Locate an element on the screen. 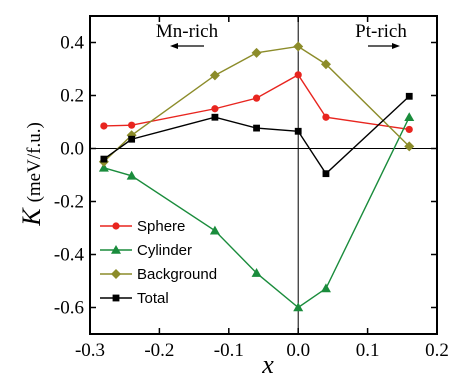  y-axis-symbol: K is located at coordinates (31, 217).